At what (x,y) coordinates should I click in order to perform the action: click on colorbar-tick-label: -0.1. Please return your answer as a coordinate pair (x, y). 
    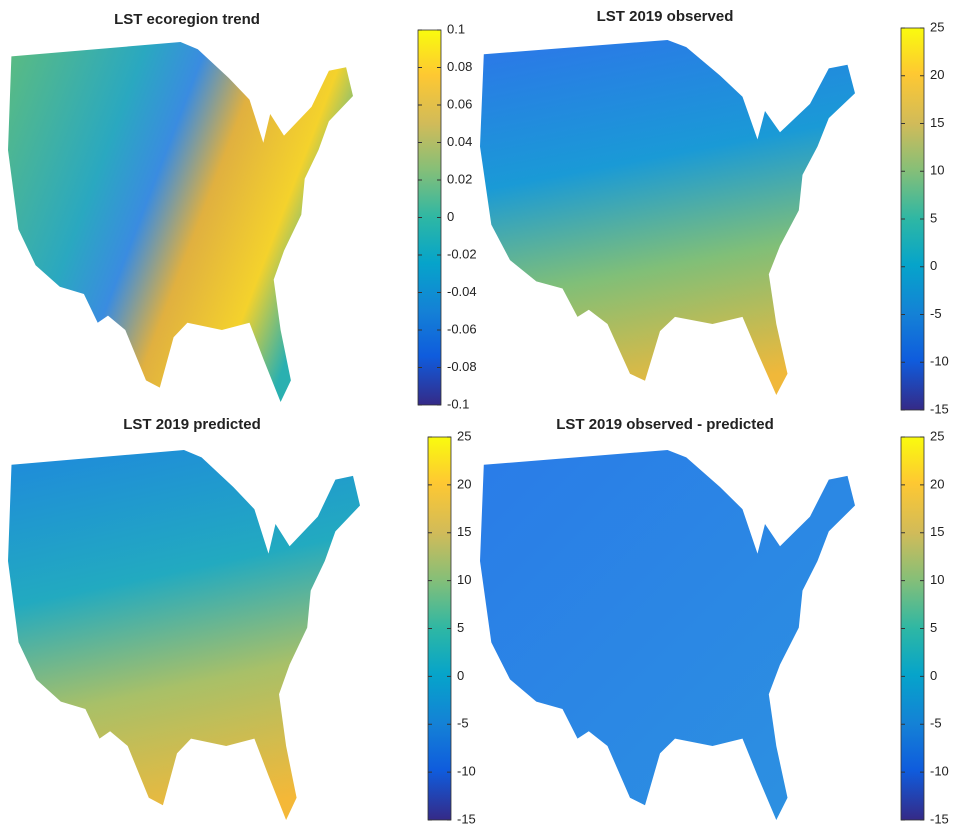
    Looking at the image, I should click on (458, 403).